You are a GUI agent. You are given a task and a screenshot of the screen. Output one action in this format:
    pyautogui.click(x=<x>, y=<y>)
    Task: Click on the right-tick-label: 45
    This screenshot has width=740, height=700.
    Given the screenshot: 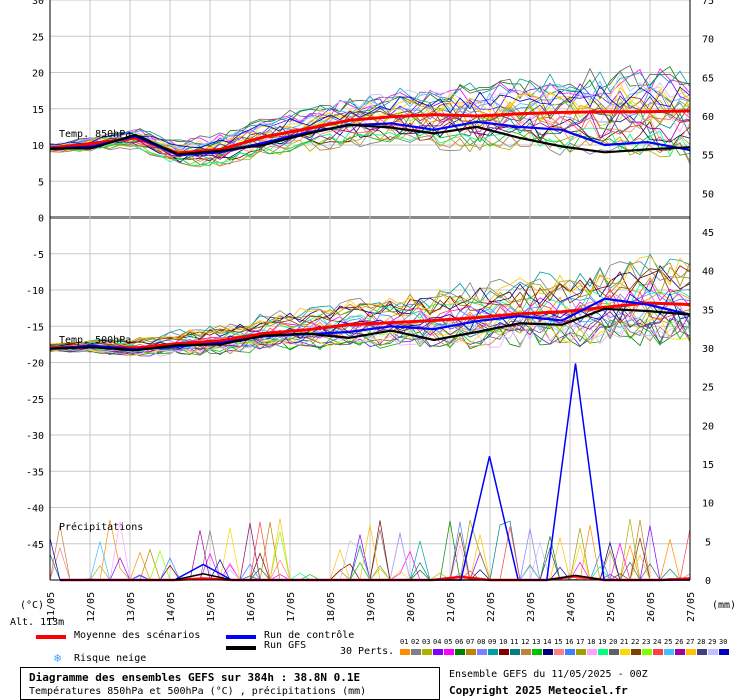 What is the action you would take?
    pyautogui.click(x=708, y=233)
    